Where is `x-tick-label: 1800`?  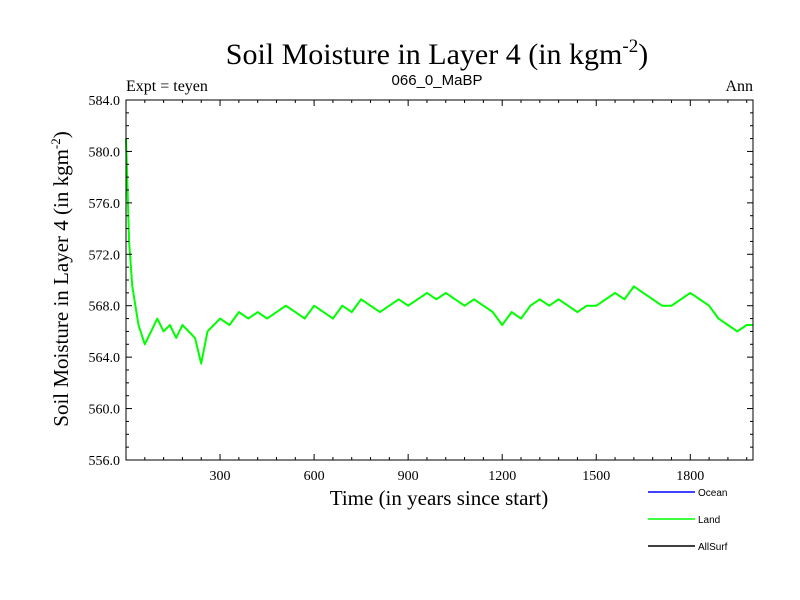 x-tick-label: 1800 is located at coordinates (690, 476).